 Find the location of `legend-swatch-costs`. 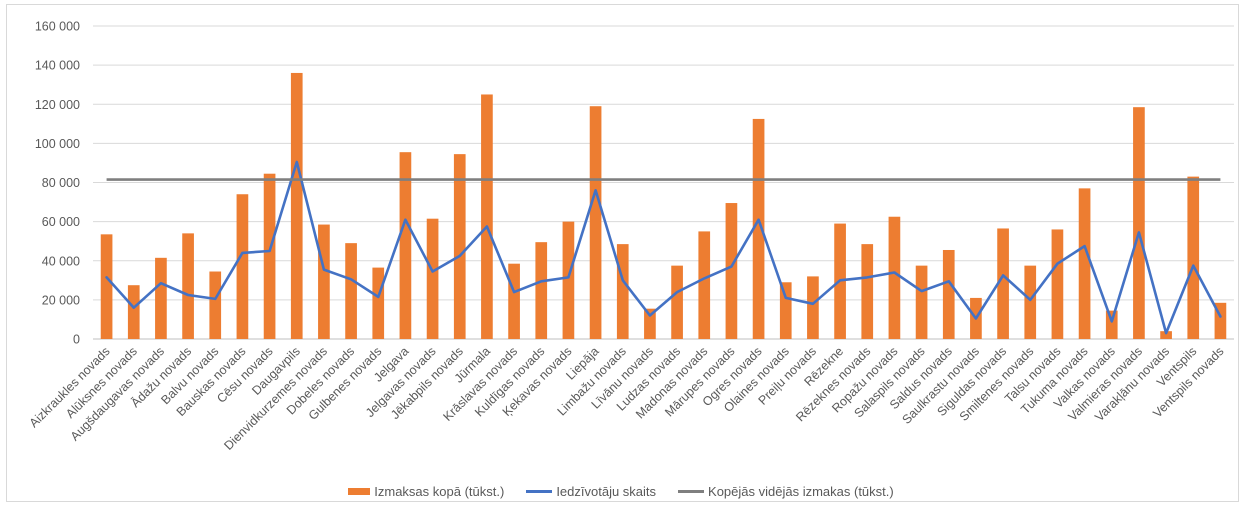

legend-swatch-costs is located at coordinates (359, 491).